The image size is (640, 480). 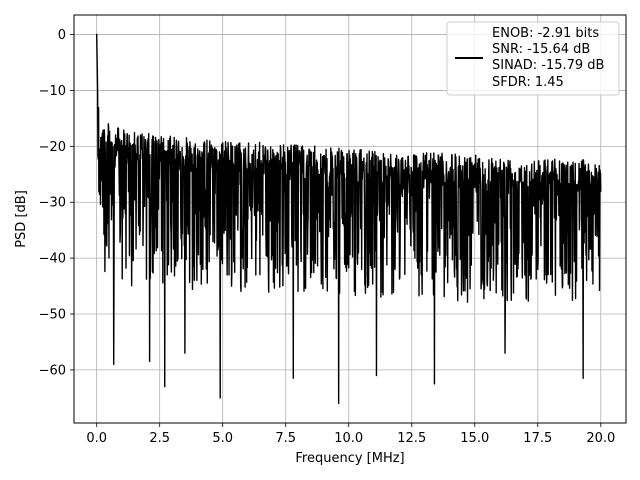 What do you see at coordinates (541, 49) in the screenshot?
I see `legend-line-snr: SNR: -15.64 dB` at bounding box center [541, 49].